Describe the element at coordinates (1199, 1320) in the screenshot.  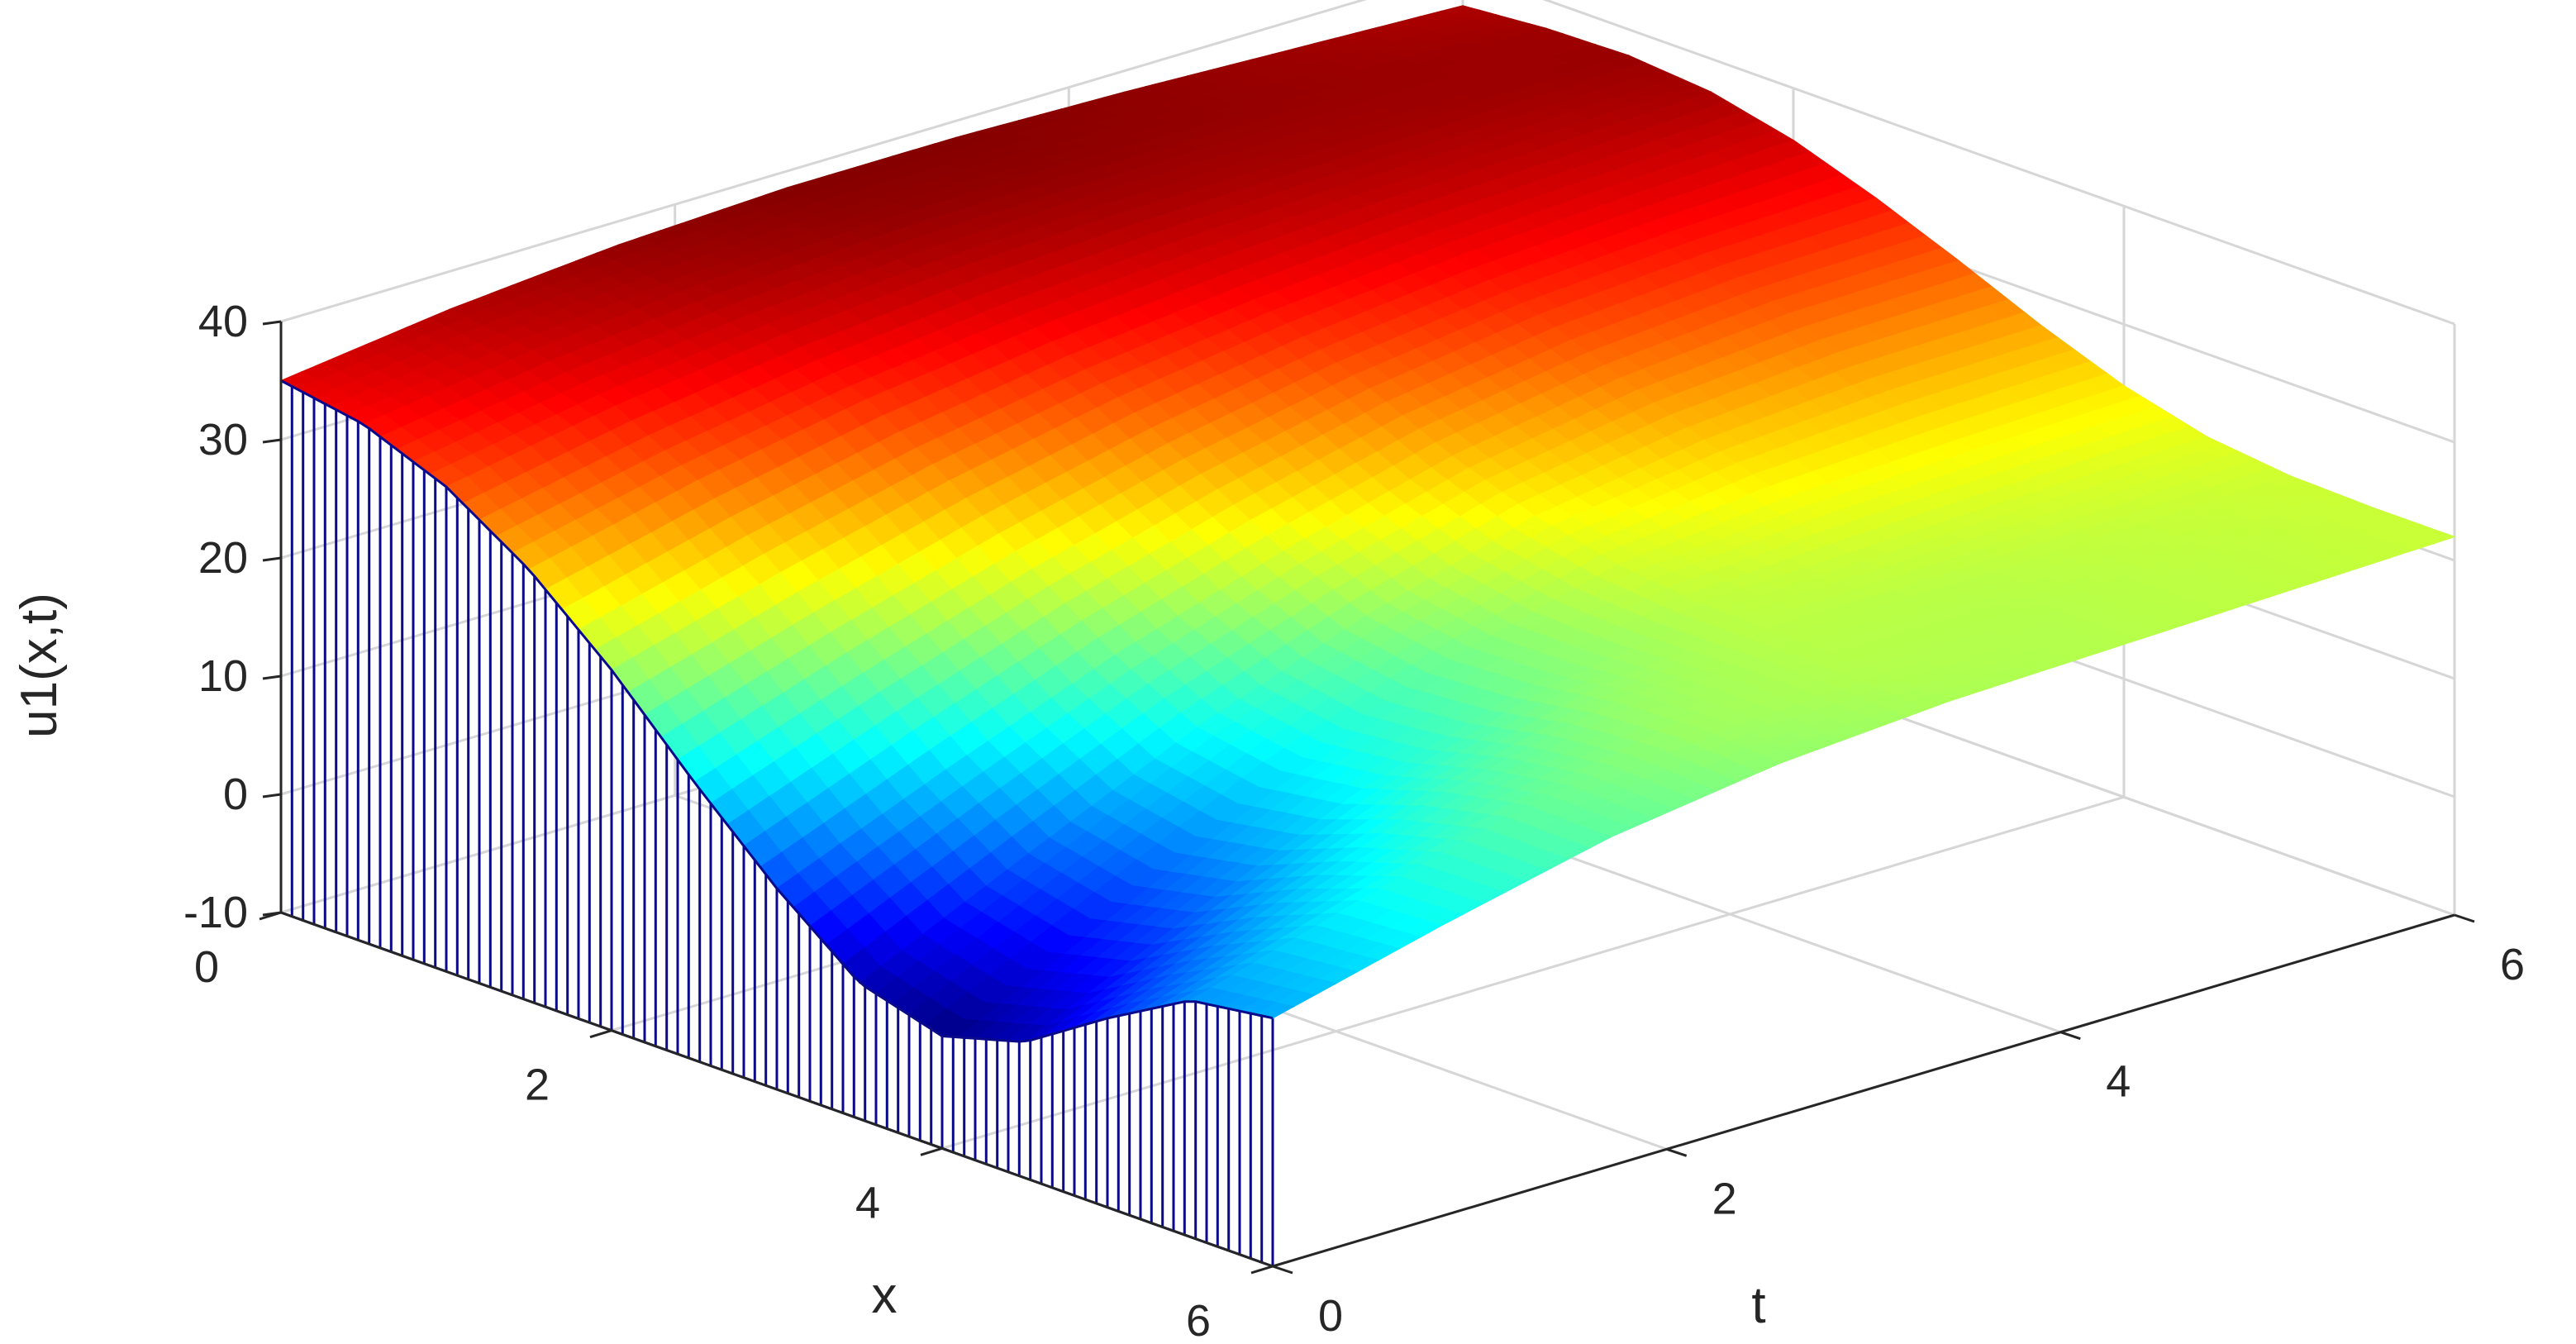
I see `x-tick-label: 6` at that location.